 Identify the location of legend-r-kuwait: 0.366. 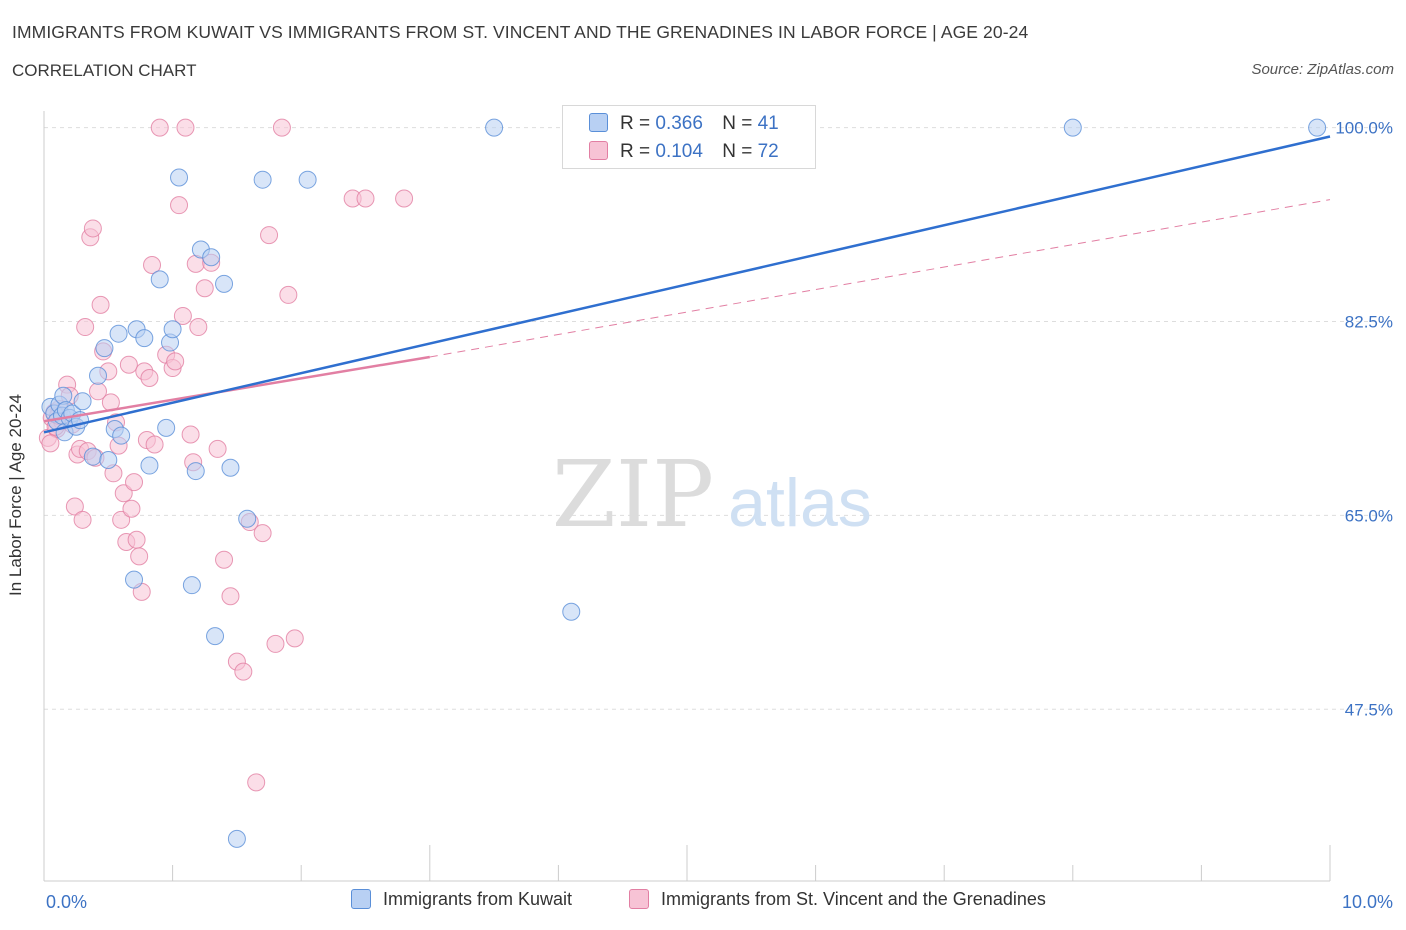
(679, 123).